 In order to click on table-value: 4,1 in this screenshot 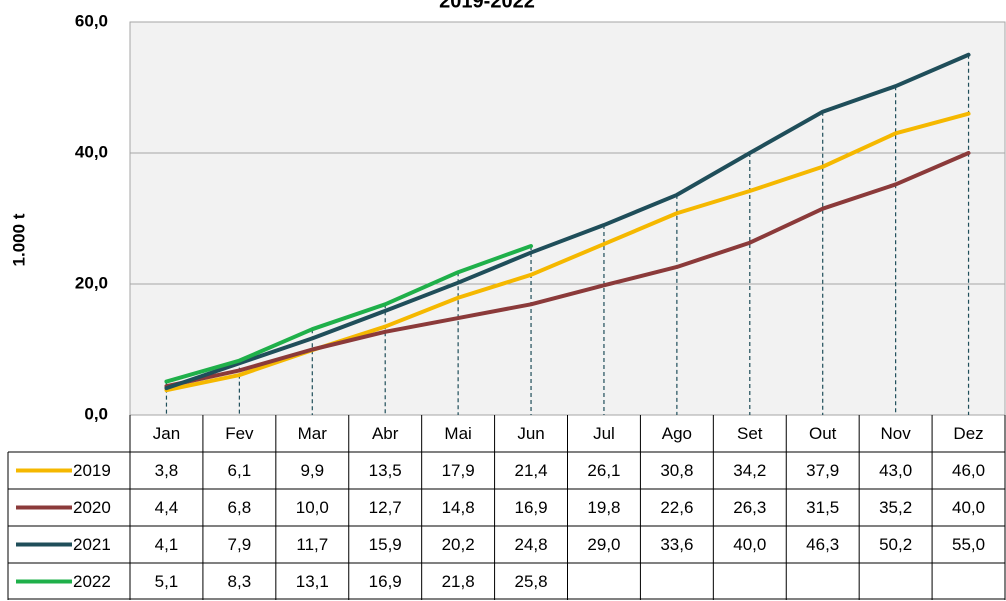, I will do `click(167, 544)`.